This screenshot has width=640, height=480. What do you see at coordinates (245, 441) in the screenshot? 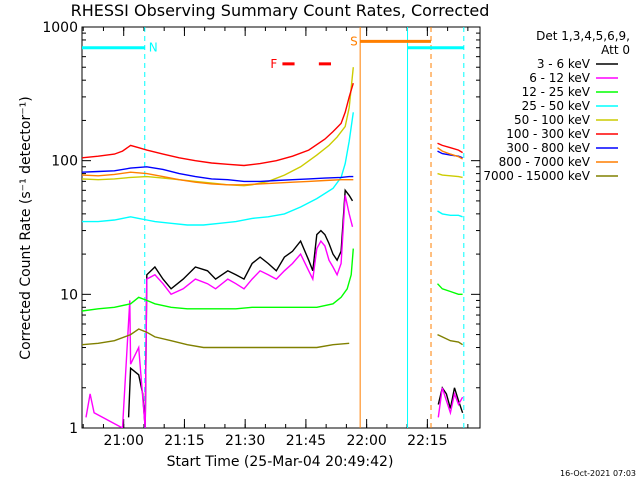
I see `x-tick-label: 21:30` at bounding box center [245, 441].